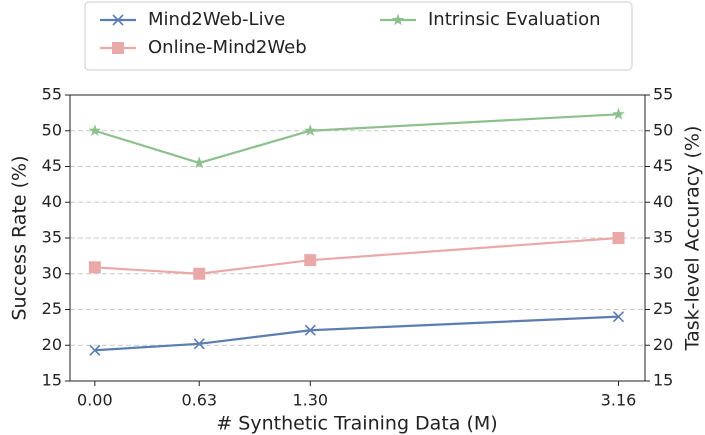  What do you see at coordinates (663, 201) in the screenshot?
I see `y2-tick-label: 40` at bounding box center [663, 201].